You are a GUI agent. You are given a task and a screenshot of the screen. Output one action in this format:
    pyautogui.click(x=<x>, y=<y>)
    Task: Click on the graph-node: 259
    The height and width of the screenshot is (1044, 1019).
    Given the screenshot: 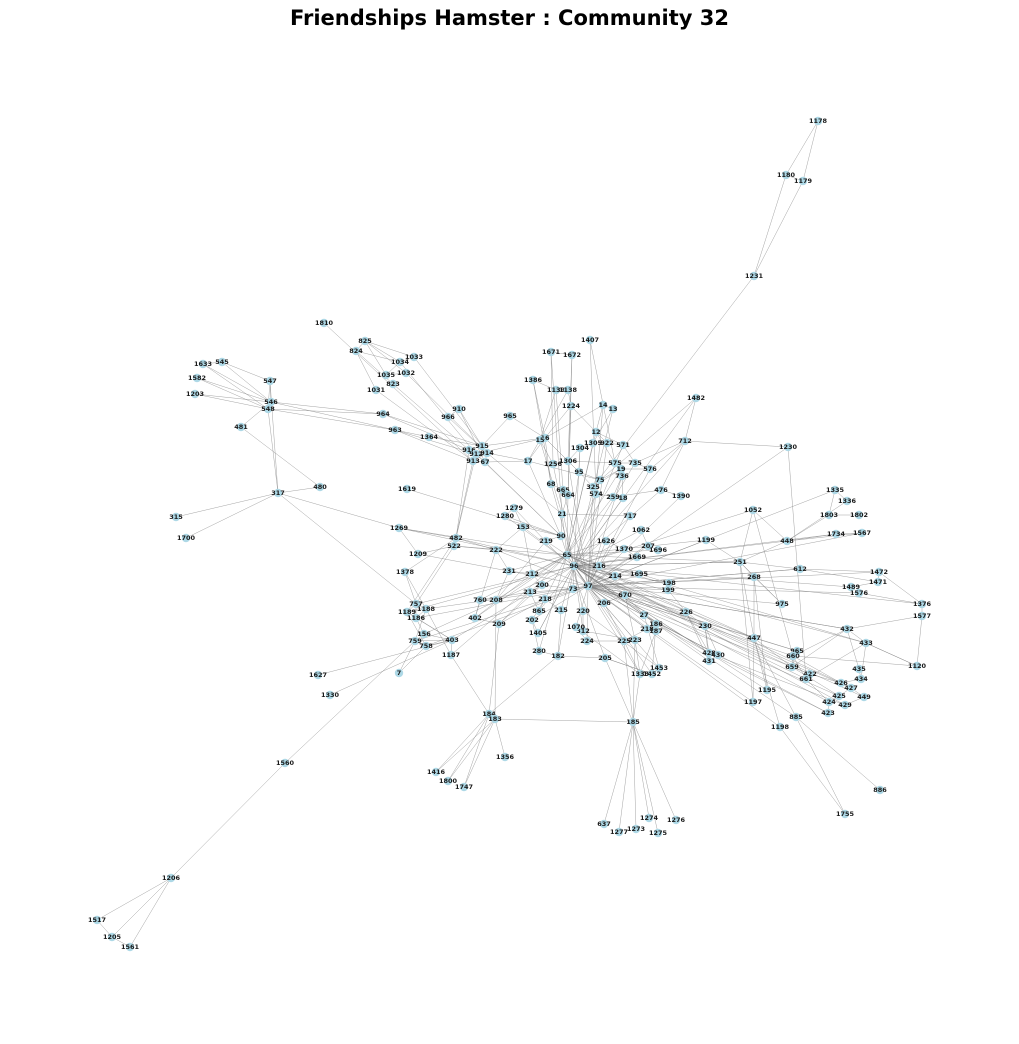 What is the action you would take?
    pyautogui.click(x=613, y=497)
    